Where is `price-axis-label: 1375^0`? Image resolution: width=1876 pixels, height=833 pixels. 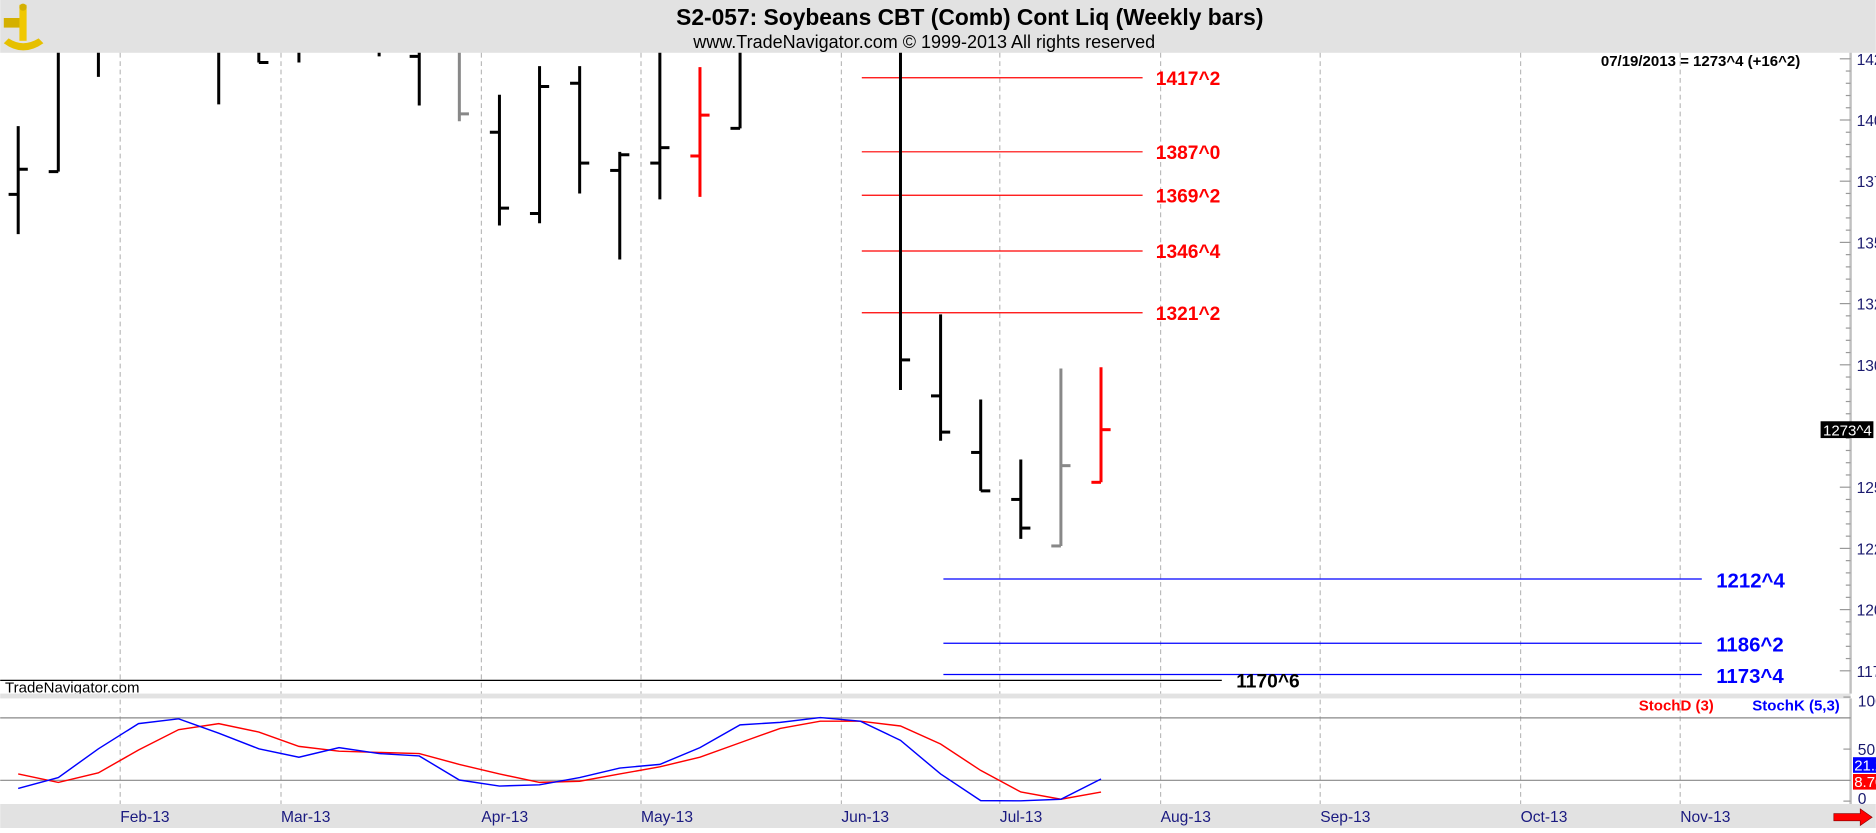 price-axis-label: 1375^0 is located at coordinates (1866, 182).